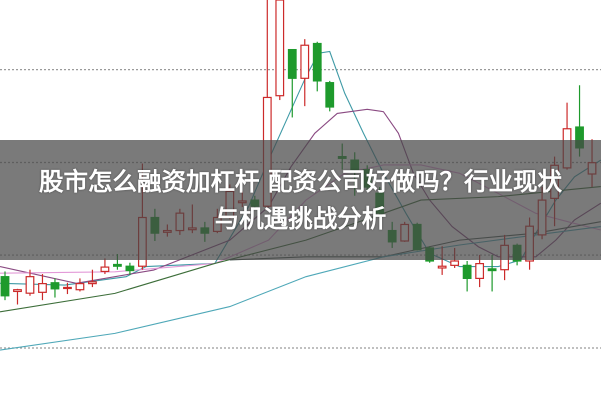 Image resolution: width=601 pixels, height=400 pixels. What do you see at coordinates (300, 218) in the screenshot?
I see `title-line-2: 与机遇挑战分析` at bounding box center [300, 218].